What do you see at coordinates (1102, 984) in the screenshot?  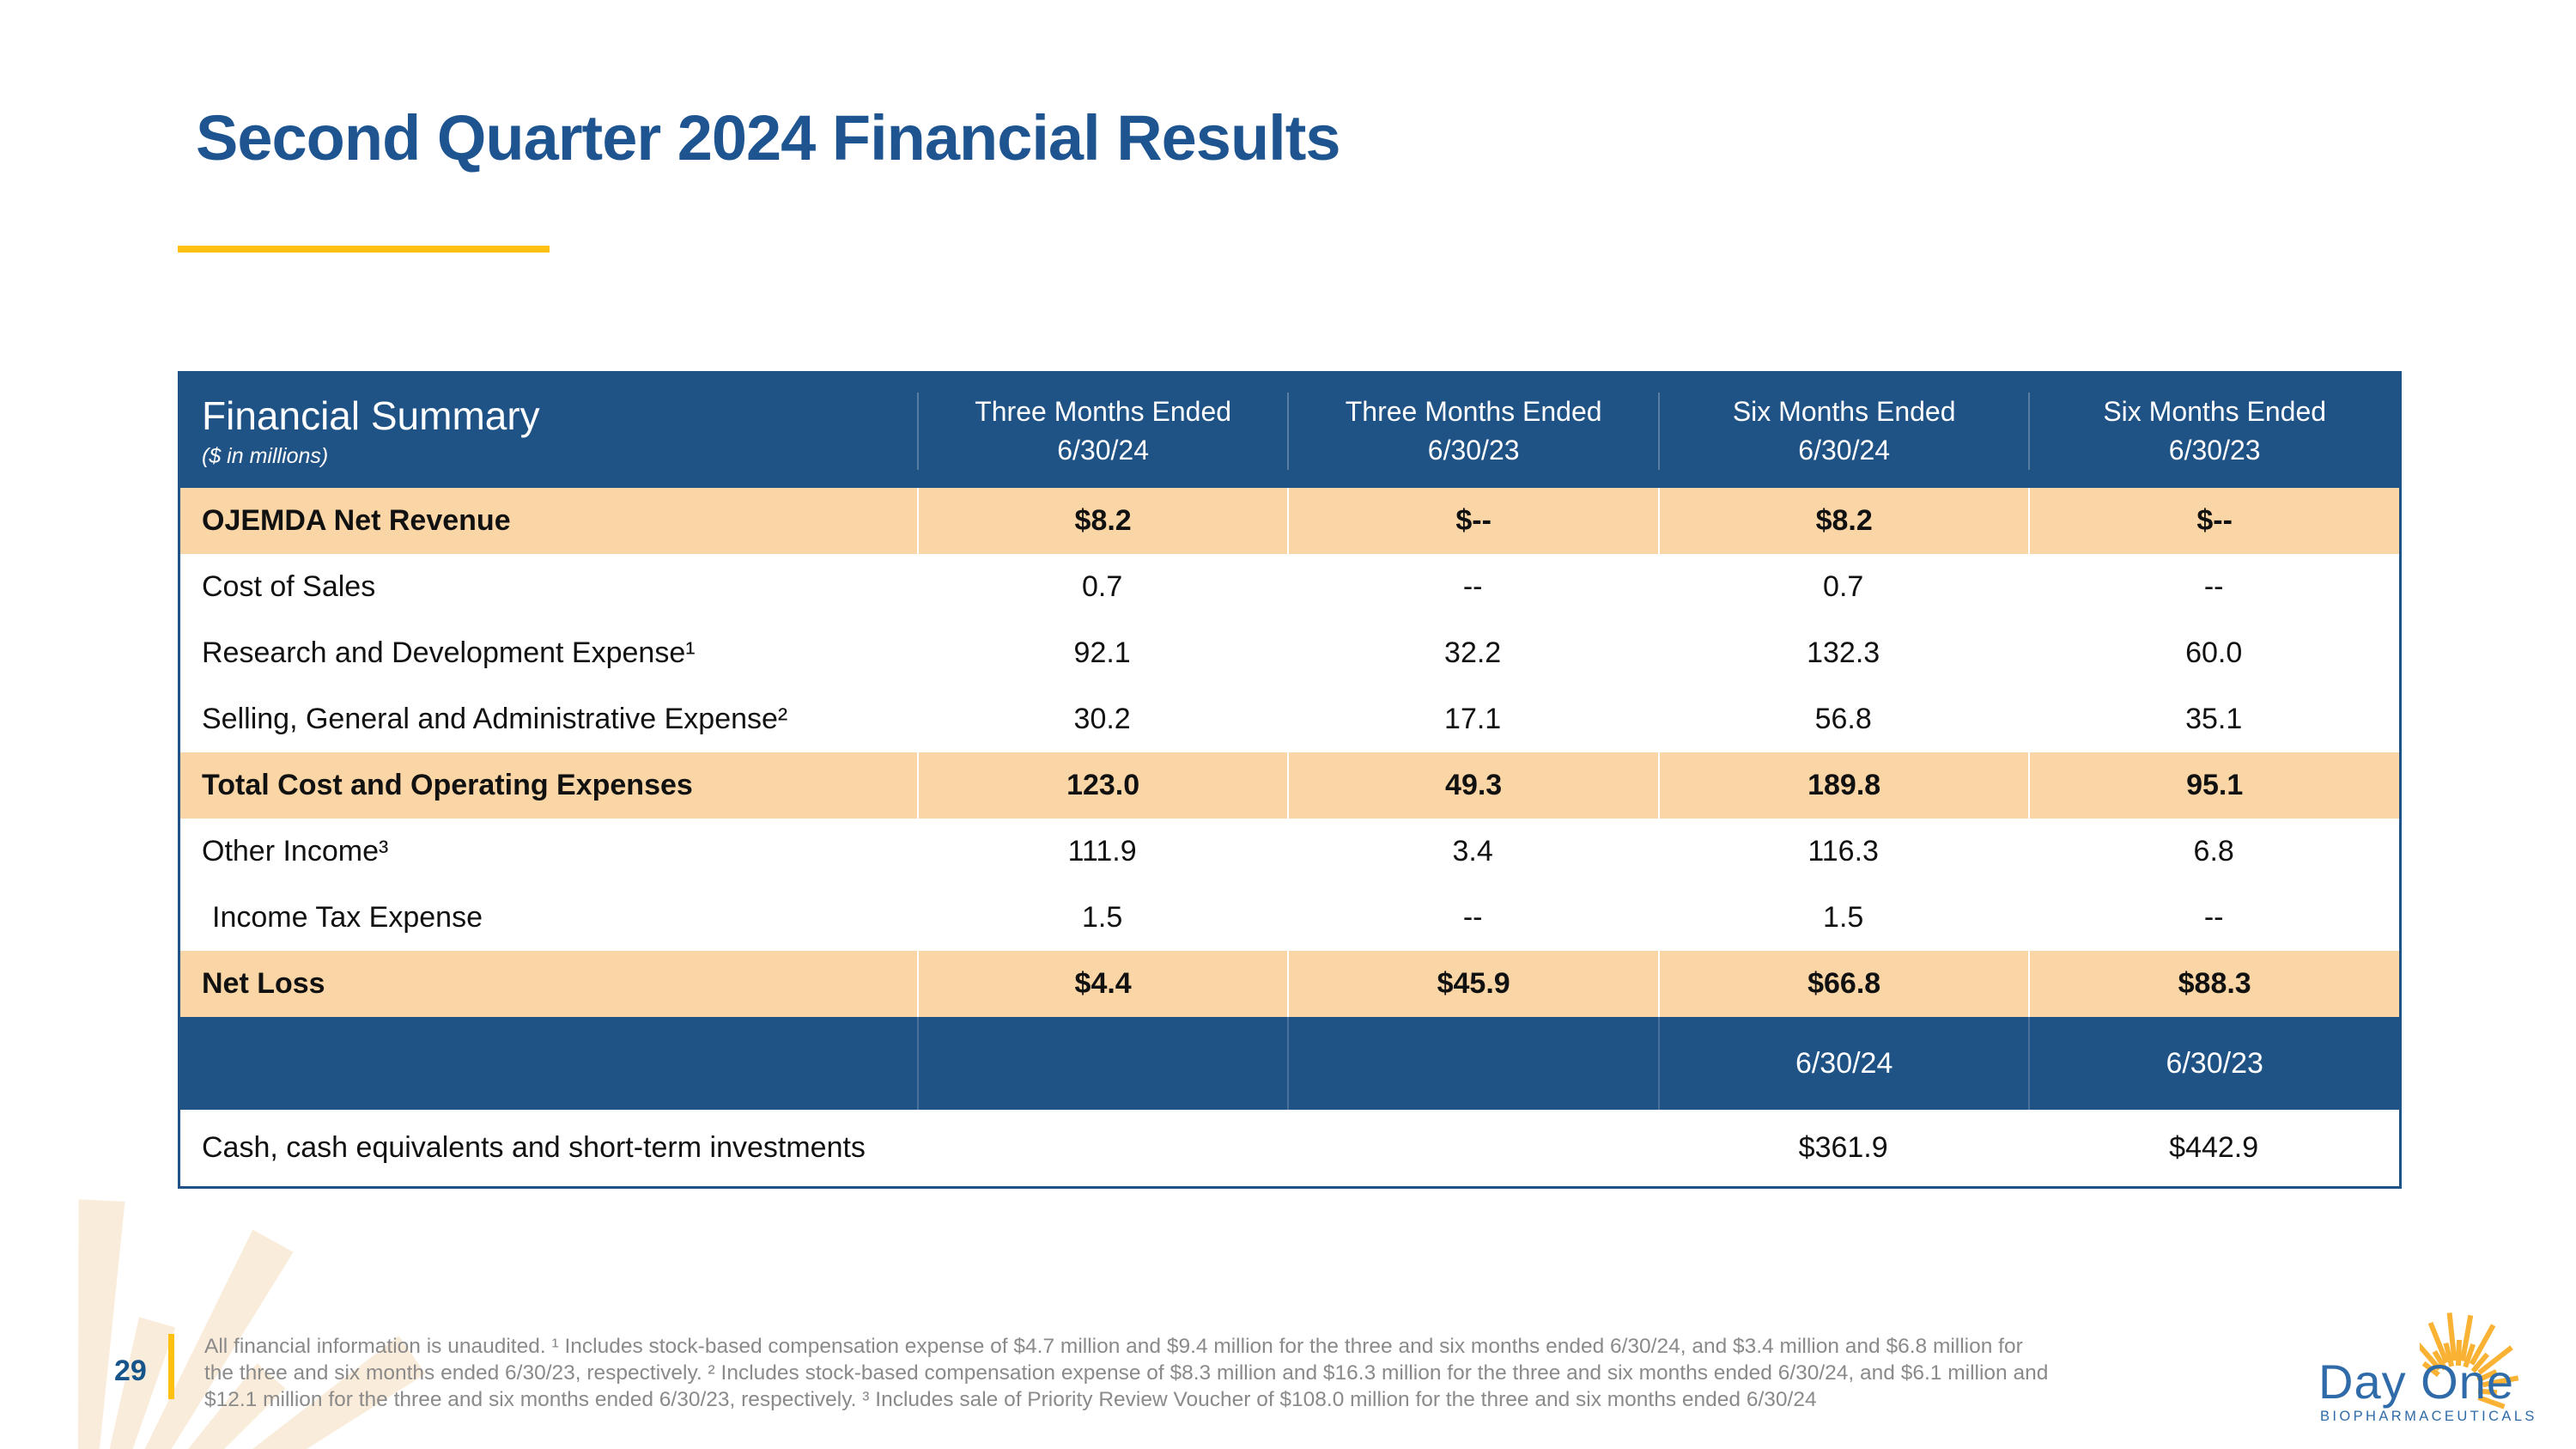 I see `row-value: $4.4` at bounding box center [1102, 984].